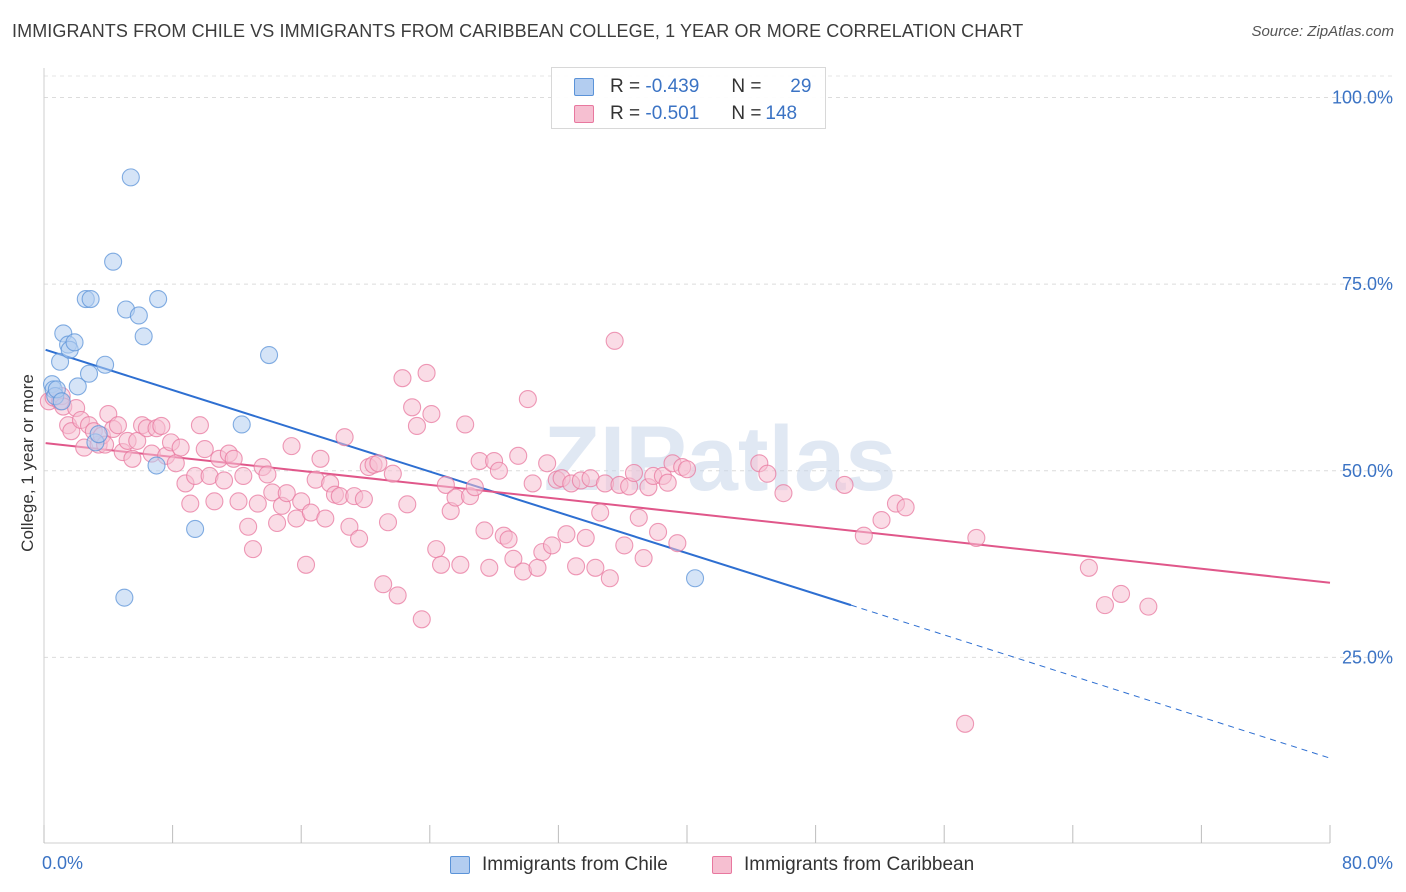 Image resolution: width=1406 pixels, height=892 pixels. I want to click on bottom-legend-chile: Immigrants from Chile, so click(559, 865).